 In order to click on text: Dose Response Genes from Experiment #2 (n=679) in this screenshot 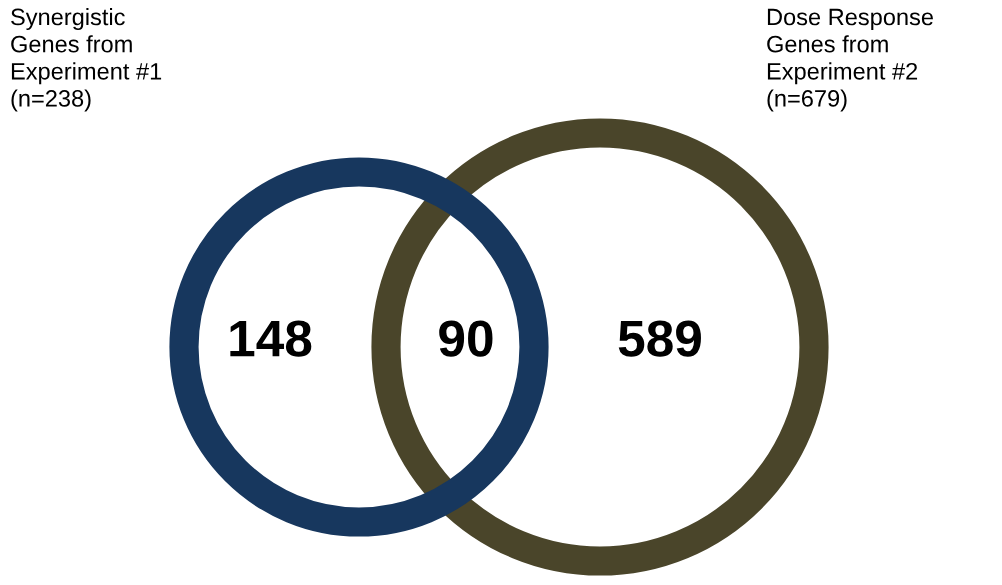, I will do `click(850, 60)`.